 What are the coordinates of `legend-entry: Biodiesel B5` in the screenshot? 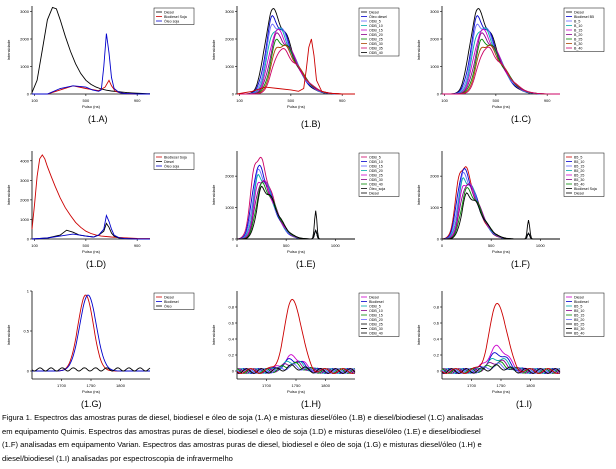 It's located at (584, 17).